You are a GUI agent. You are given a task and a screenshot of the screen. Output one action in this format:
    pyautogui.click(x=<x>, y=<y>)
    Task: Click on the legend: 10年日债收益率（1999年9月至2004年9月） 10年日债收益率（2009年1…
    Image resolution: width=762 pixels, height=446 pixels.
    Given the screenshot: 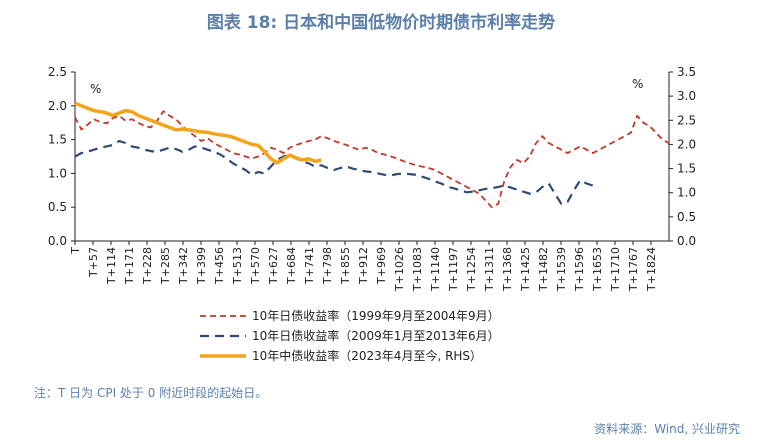 What is the action you would take?
    pyautogui.click(x=350, y=335)
    